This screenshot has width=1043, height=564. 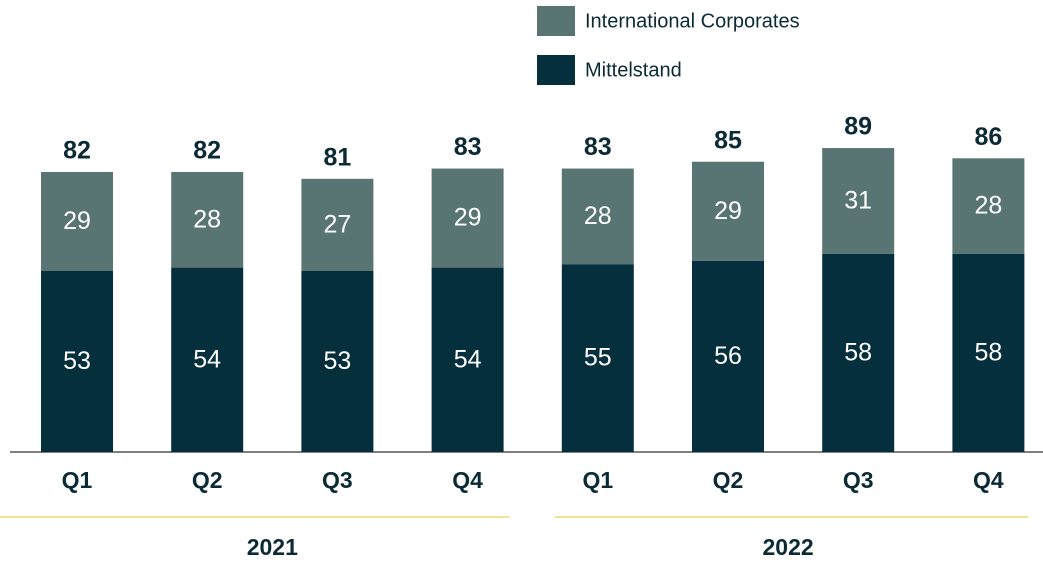 I want to click on segment-label: 55, so click(x=598, y=358).